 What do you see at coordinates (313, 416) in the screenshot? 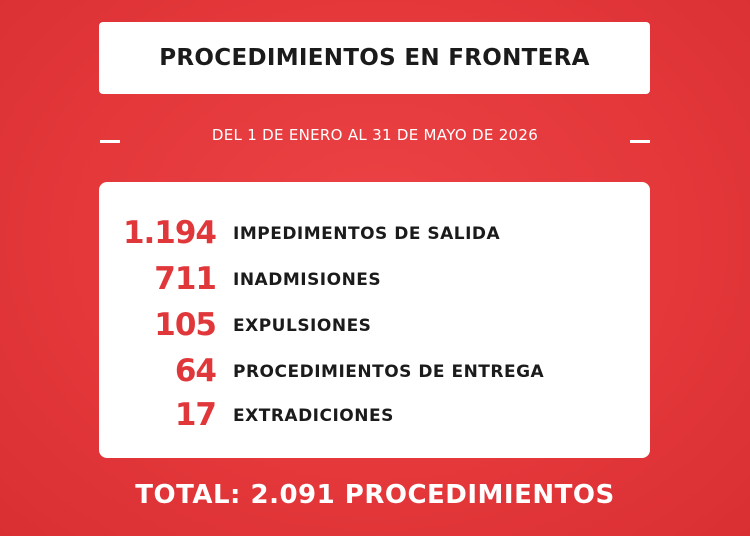
I see `item-label: EXTRADICIONES` at bounding box center [313, 416].